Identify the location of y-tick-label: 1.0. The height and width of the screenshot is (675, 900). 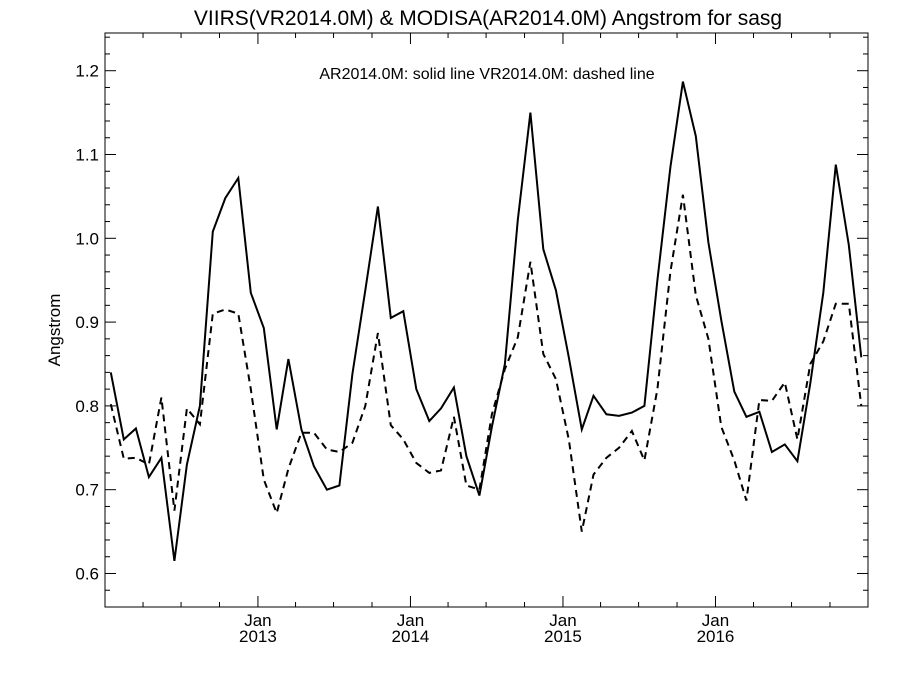
(87, 238).